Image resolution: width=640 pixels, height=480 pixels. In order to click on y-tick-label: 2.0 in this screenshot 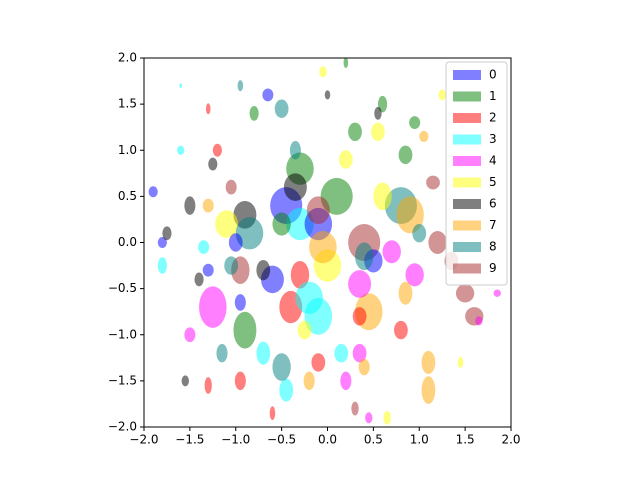, I will do `click(127, 58)`.